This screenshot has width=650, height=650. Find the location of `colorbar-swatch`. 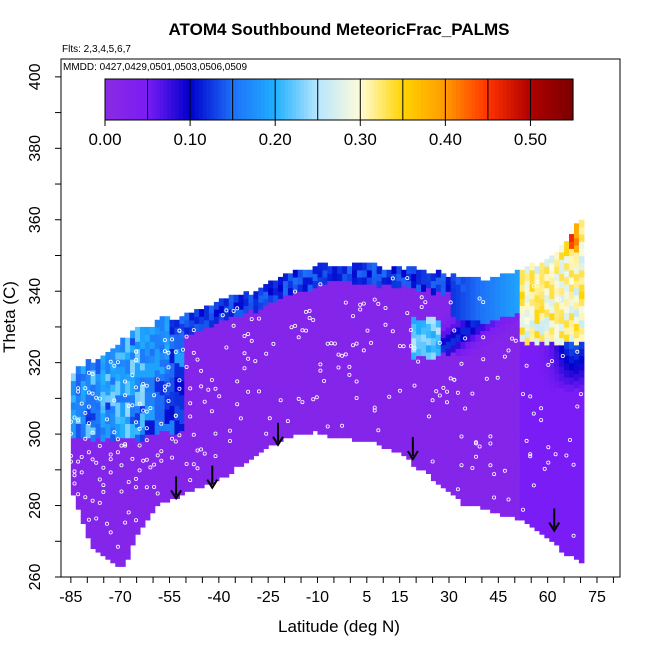

colorbar-swatch is located at coordinates (466, 99).